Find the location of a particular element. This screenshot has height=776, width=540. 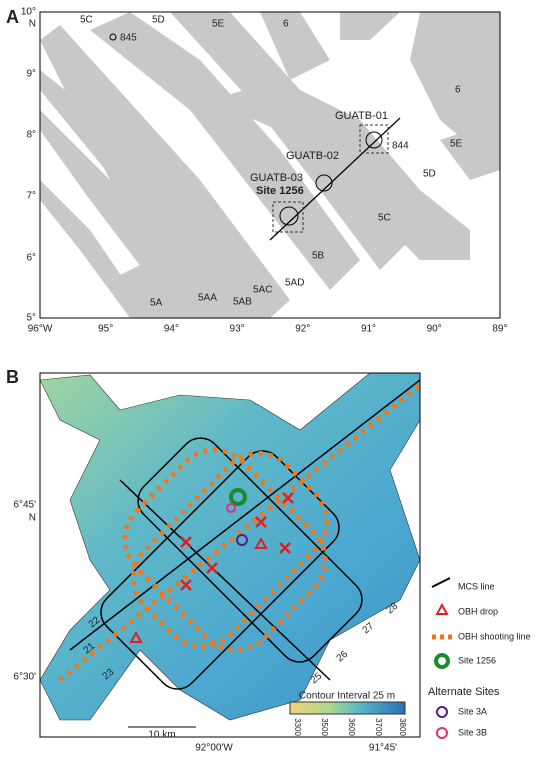

transect is located at coordinates (335, 179).